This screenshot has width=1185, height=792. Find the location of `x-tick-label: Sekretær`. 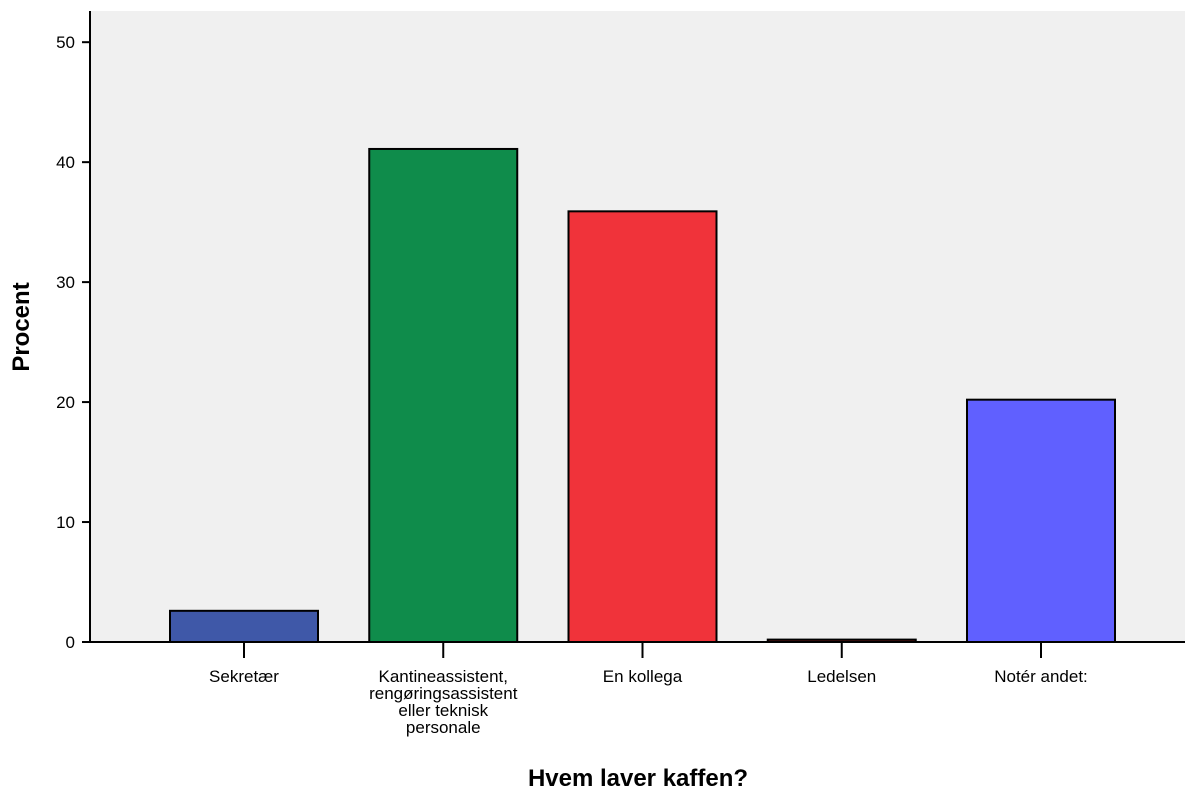

x-tick-label: Sekretær is located at coordinates (244, 676).